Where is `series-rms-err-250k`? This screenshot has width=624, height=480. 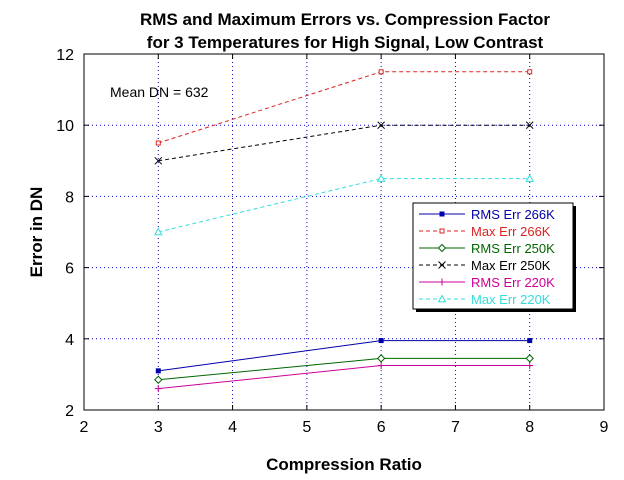 series-rms-err-250k is located at coordinates (344, 369).